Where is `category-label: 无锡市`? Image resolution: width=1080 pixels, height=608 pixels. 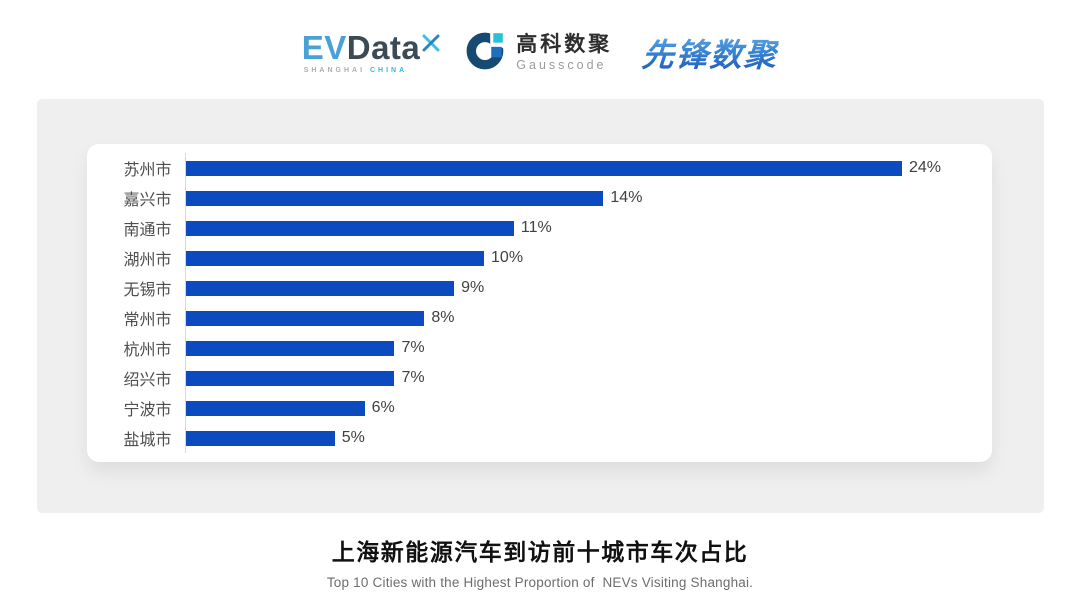
category-label: 无锡市 is located at coordinates (147, 290).